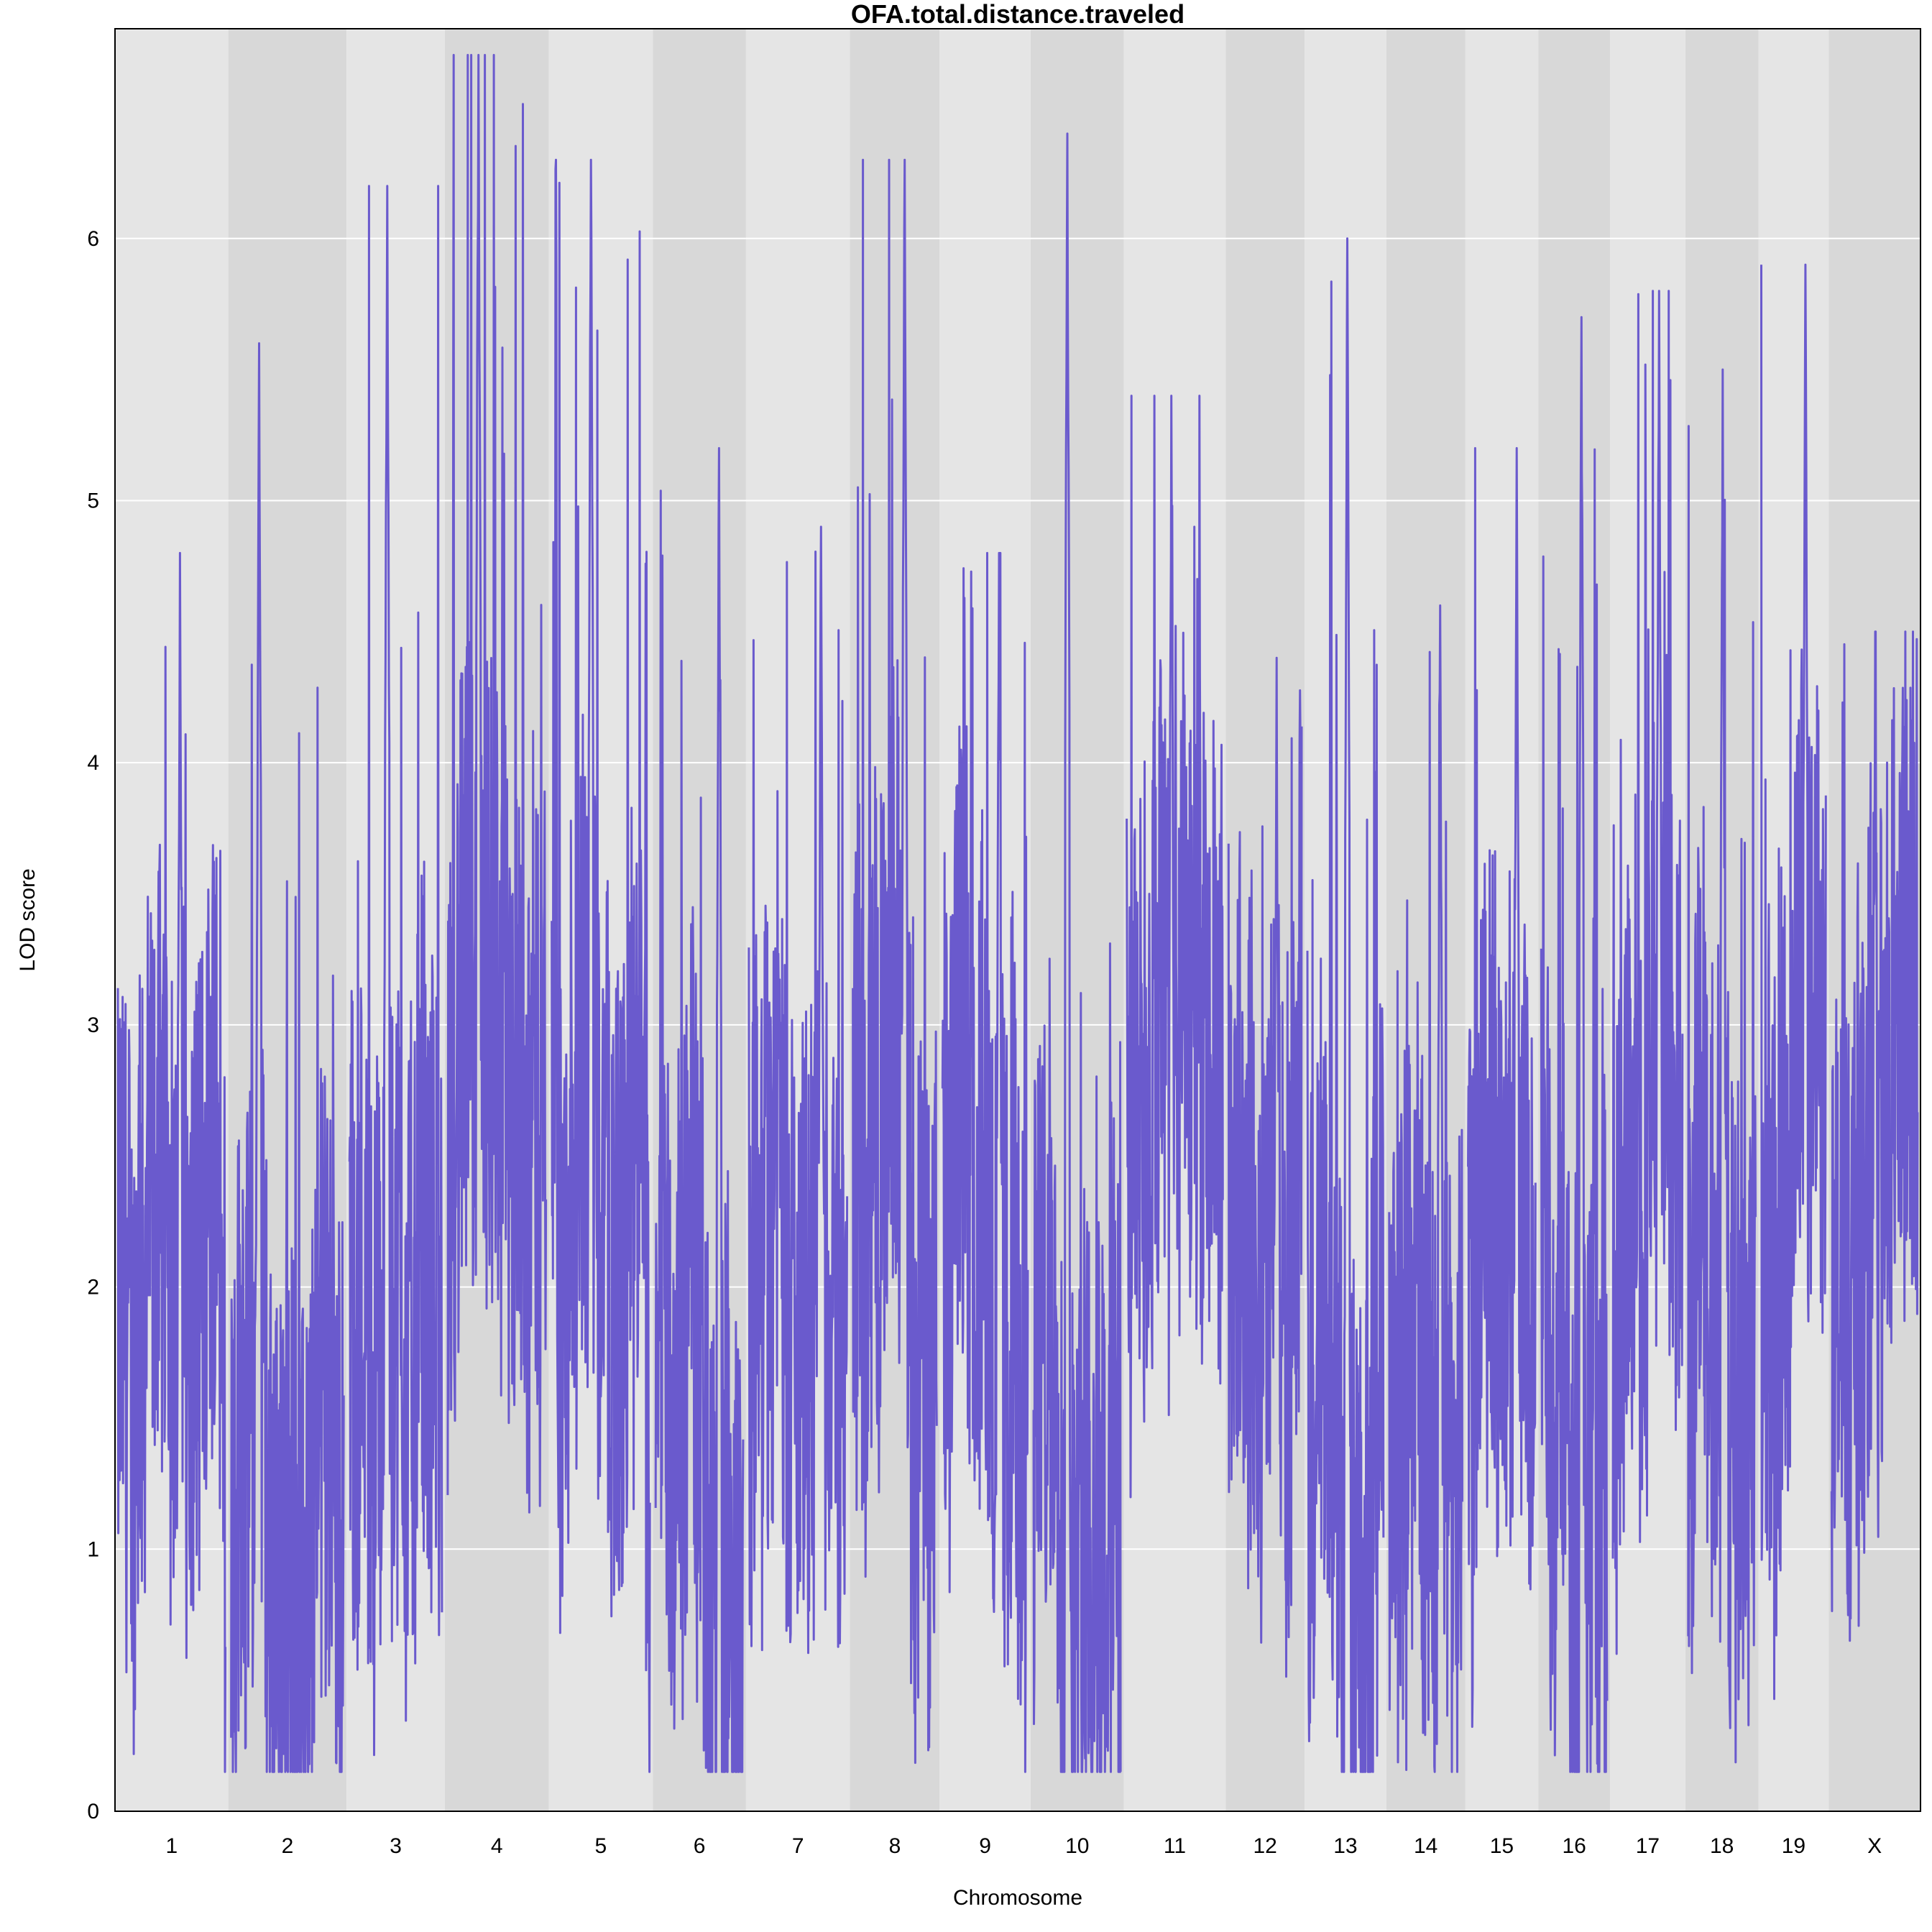 The width and height of the screenshot is (1932, 1932). Describe the element at coordinates (1175, 1846) in the screenshot. I see `x-tick-label-11: 11` at that location.